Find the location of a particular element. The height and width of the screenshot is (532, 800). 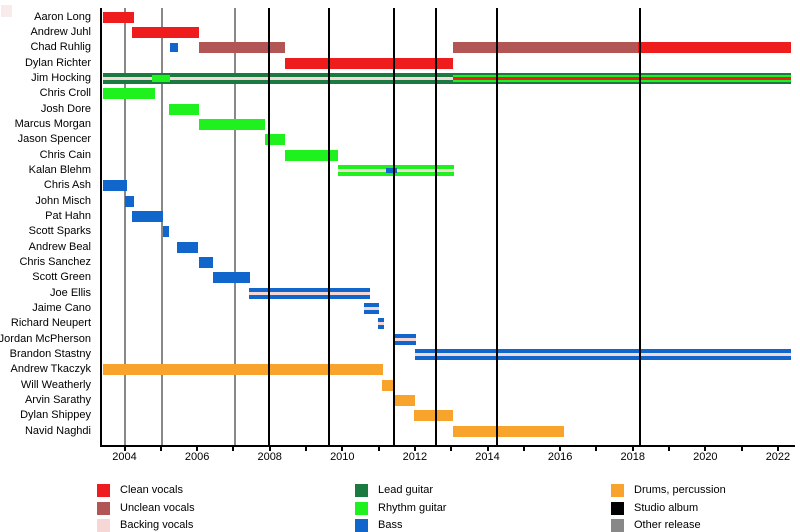

legend-label-drums-percussion: Drums, percussion is located at coordinates (680, 490).